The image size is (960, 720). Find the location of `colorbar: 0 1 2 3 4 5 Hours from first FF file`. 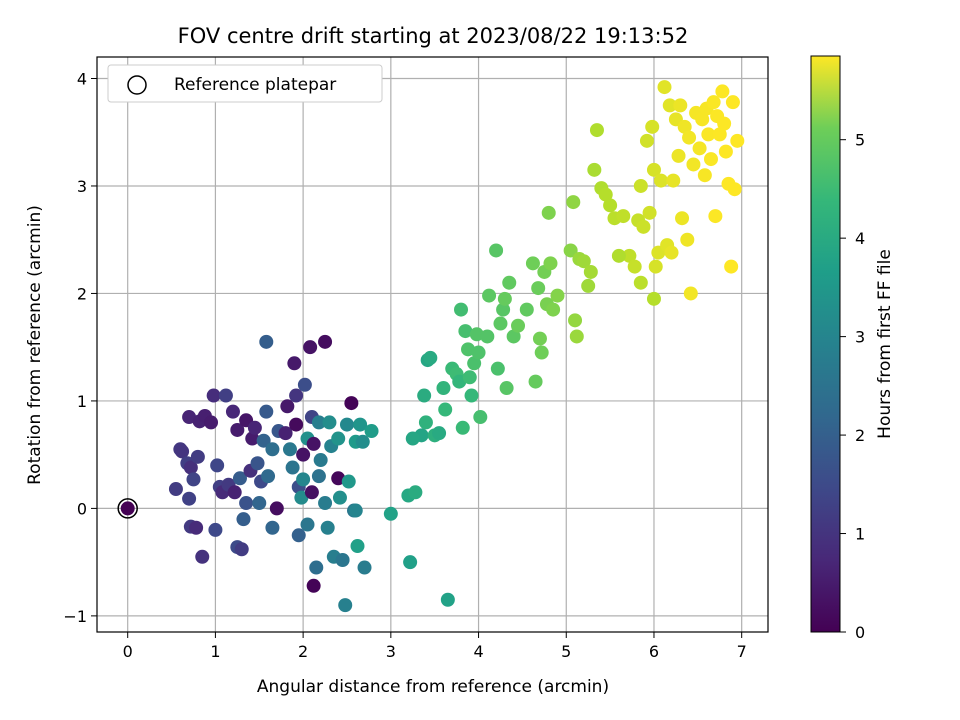

colorbar: 0 1 2 3 4 5 Hours from first FF file is located at coordinates (852, 348).